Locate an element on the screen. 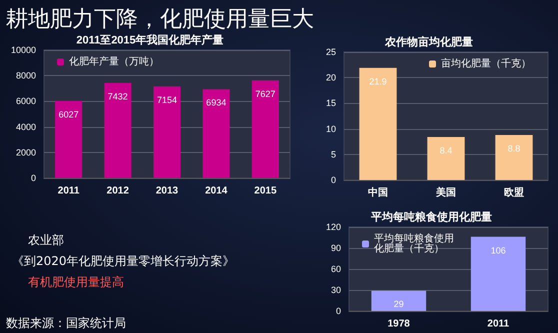 The width and height of the screenshot is (558, 333). y-tick-label: 5 is located at coordinates (333, 154).